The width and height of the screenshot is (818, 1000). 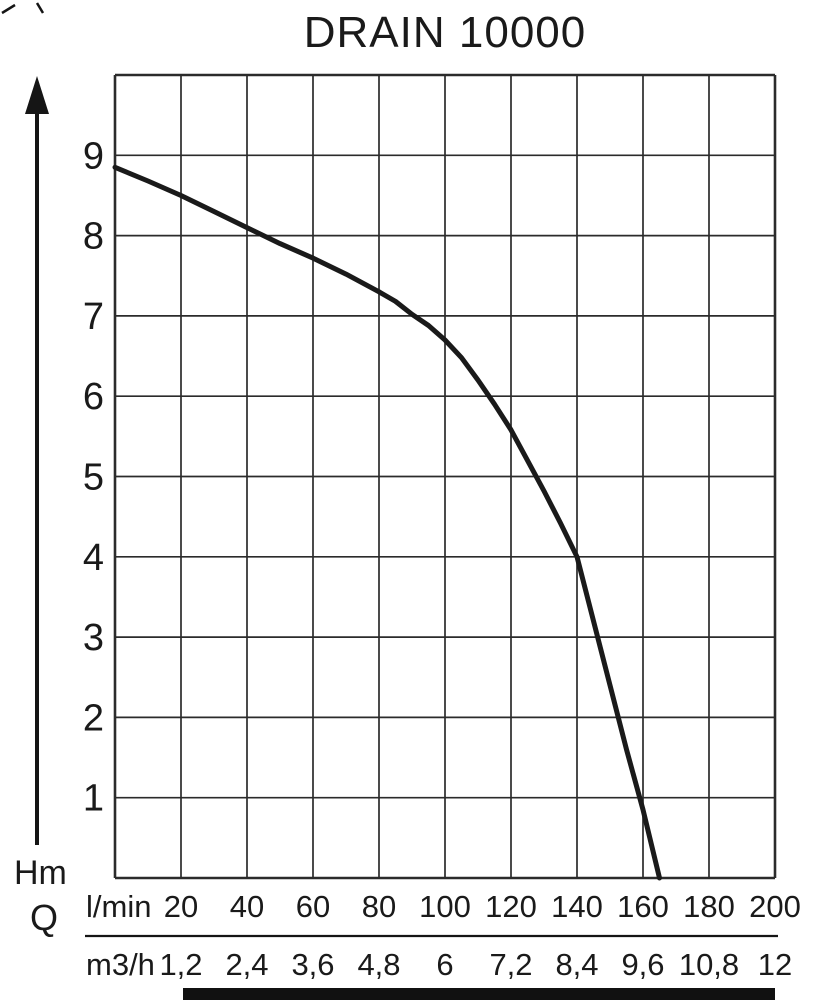 What do you see at coordinates (246, 964) in the screenshot?
I see `x-tick-label-m3h: 2,4` at bounding box center [246, 964].